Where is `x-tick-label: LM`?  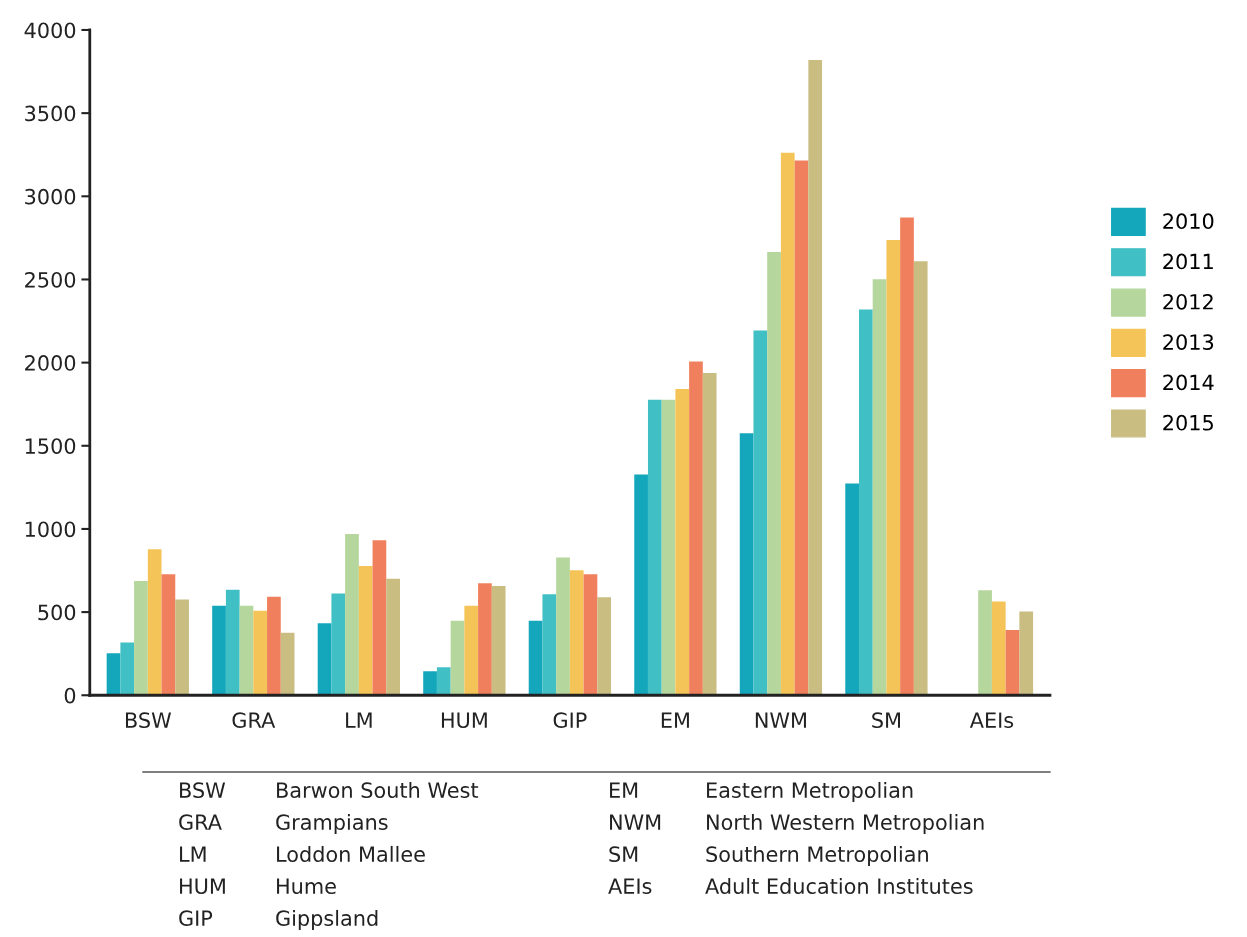
x-tick-label: LM is located at coordinates (359, 720).